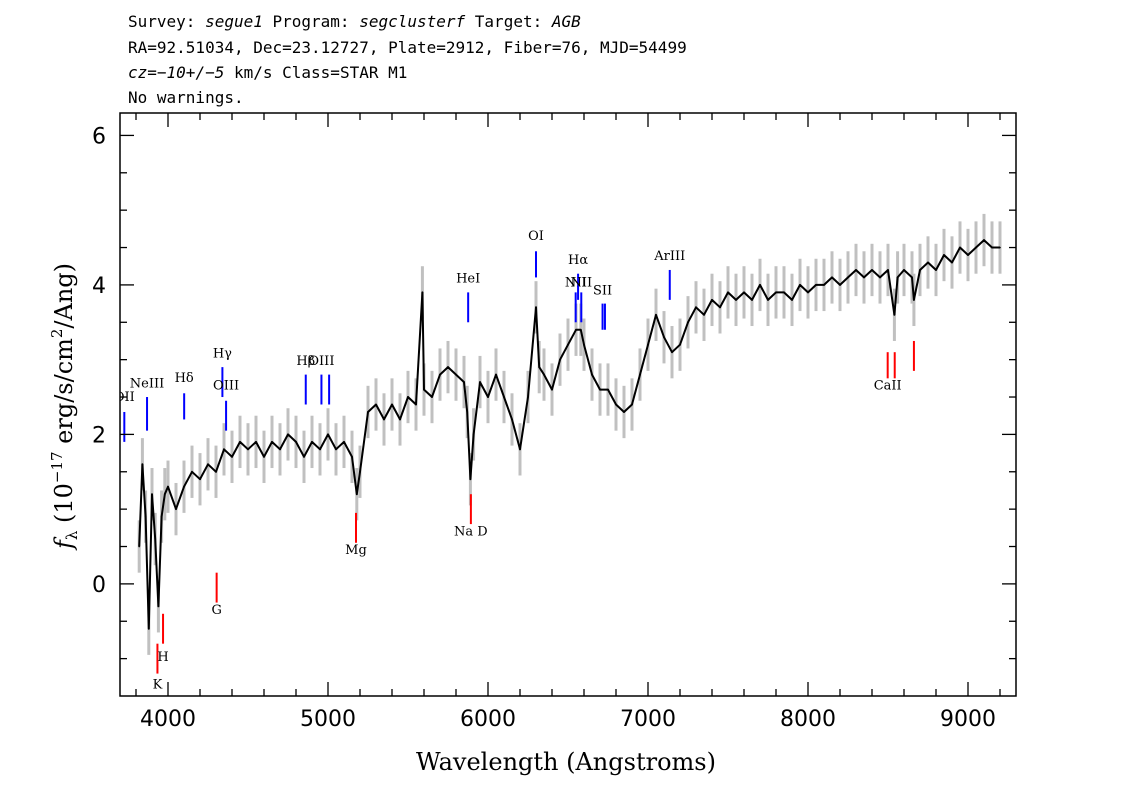 Image resolution: width=1134 pixels, height=810 pixels. What do you see at coordinates (138, 72) in the screenshot?
I see `cz-symbol: cz` at bounding box center [138, 72].